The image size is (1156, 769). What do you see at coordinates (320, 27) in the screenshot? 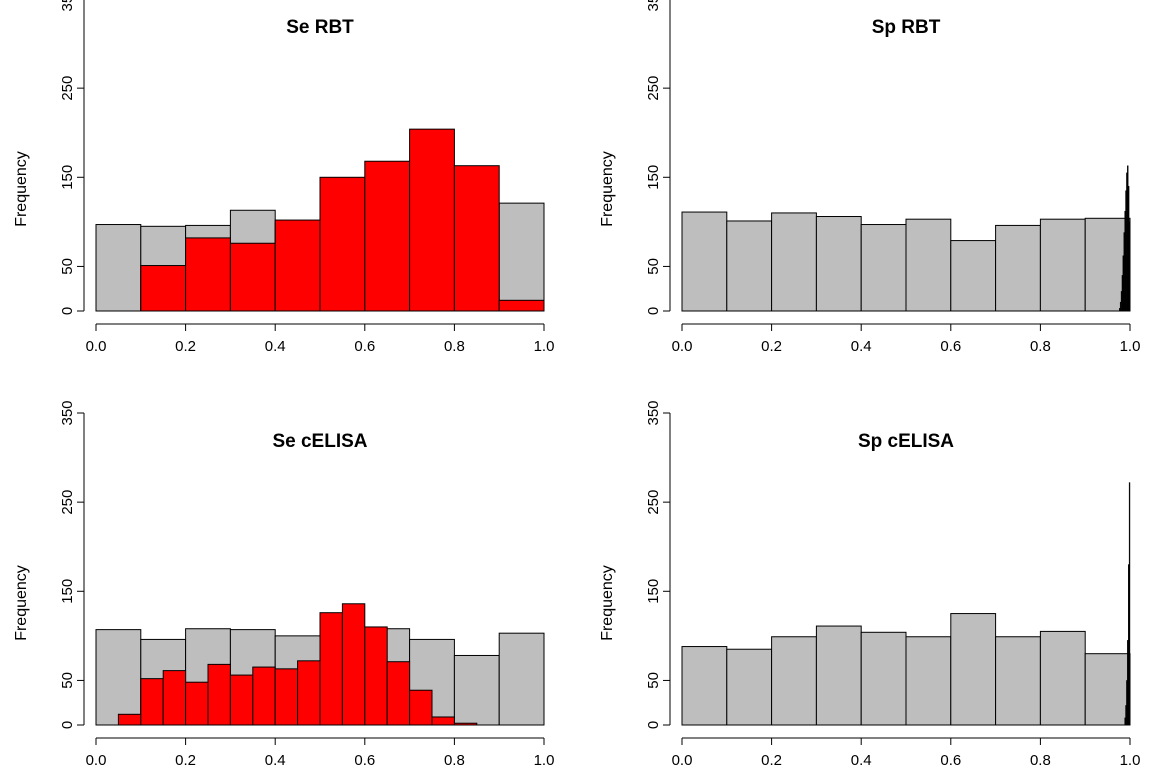
I see `panel-title: Se RBT` at bounding box center [320, 27].